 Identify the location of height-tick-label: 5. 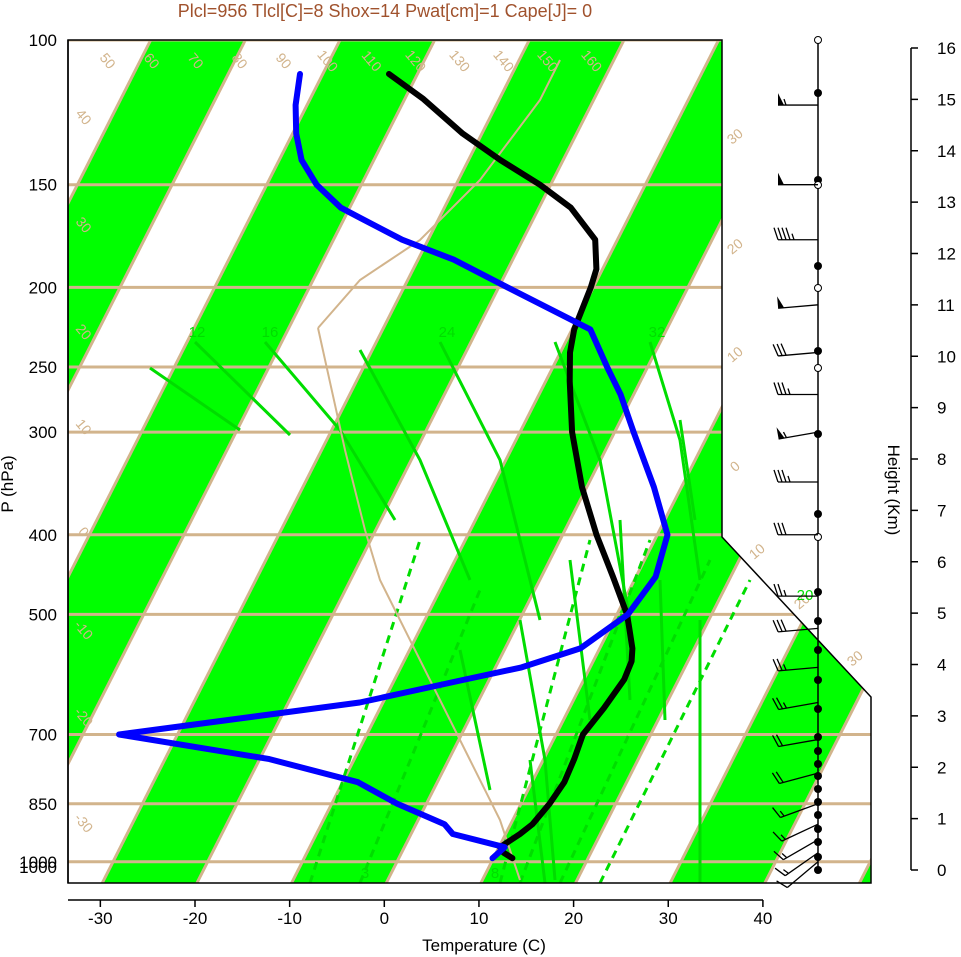
(941, 613).